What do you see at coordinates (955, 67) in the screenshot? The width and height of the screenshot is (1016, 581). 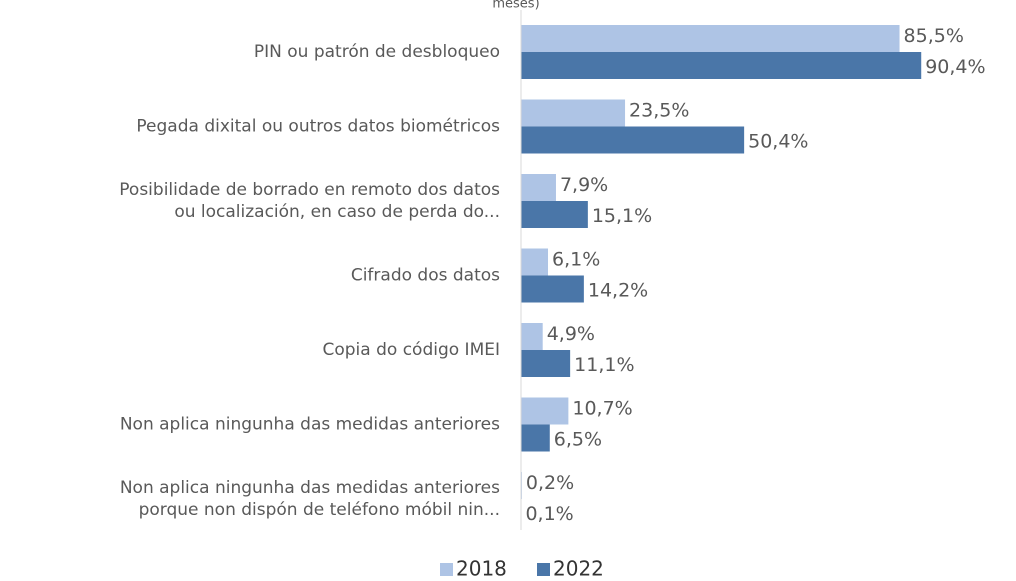 I see `value-label: 90,4%` at bounding box center [955, 67].